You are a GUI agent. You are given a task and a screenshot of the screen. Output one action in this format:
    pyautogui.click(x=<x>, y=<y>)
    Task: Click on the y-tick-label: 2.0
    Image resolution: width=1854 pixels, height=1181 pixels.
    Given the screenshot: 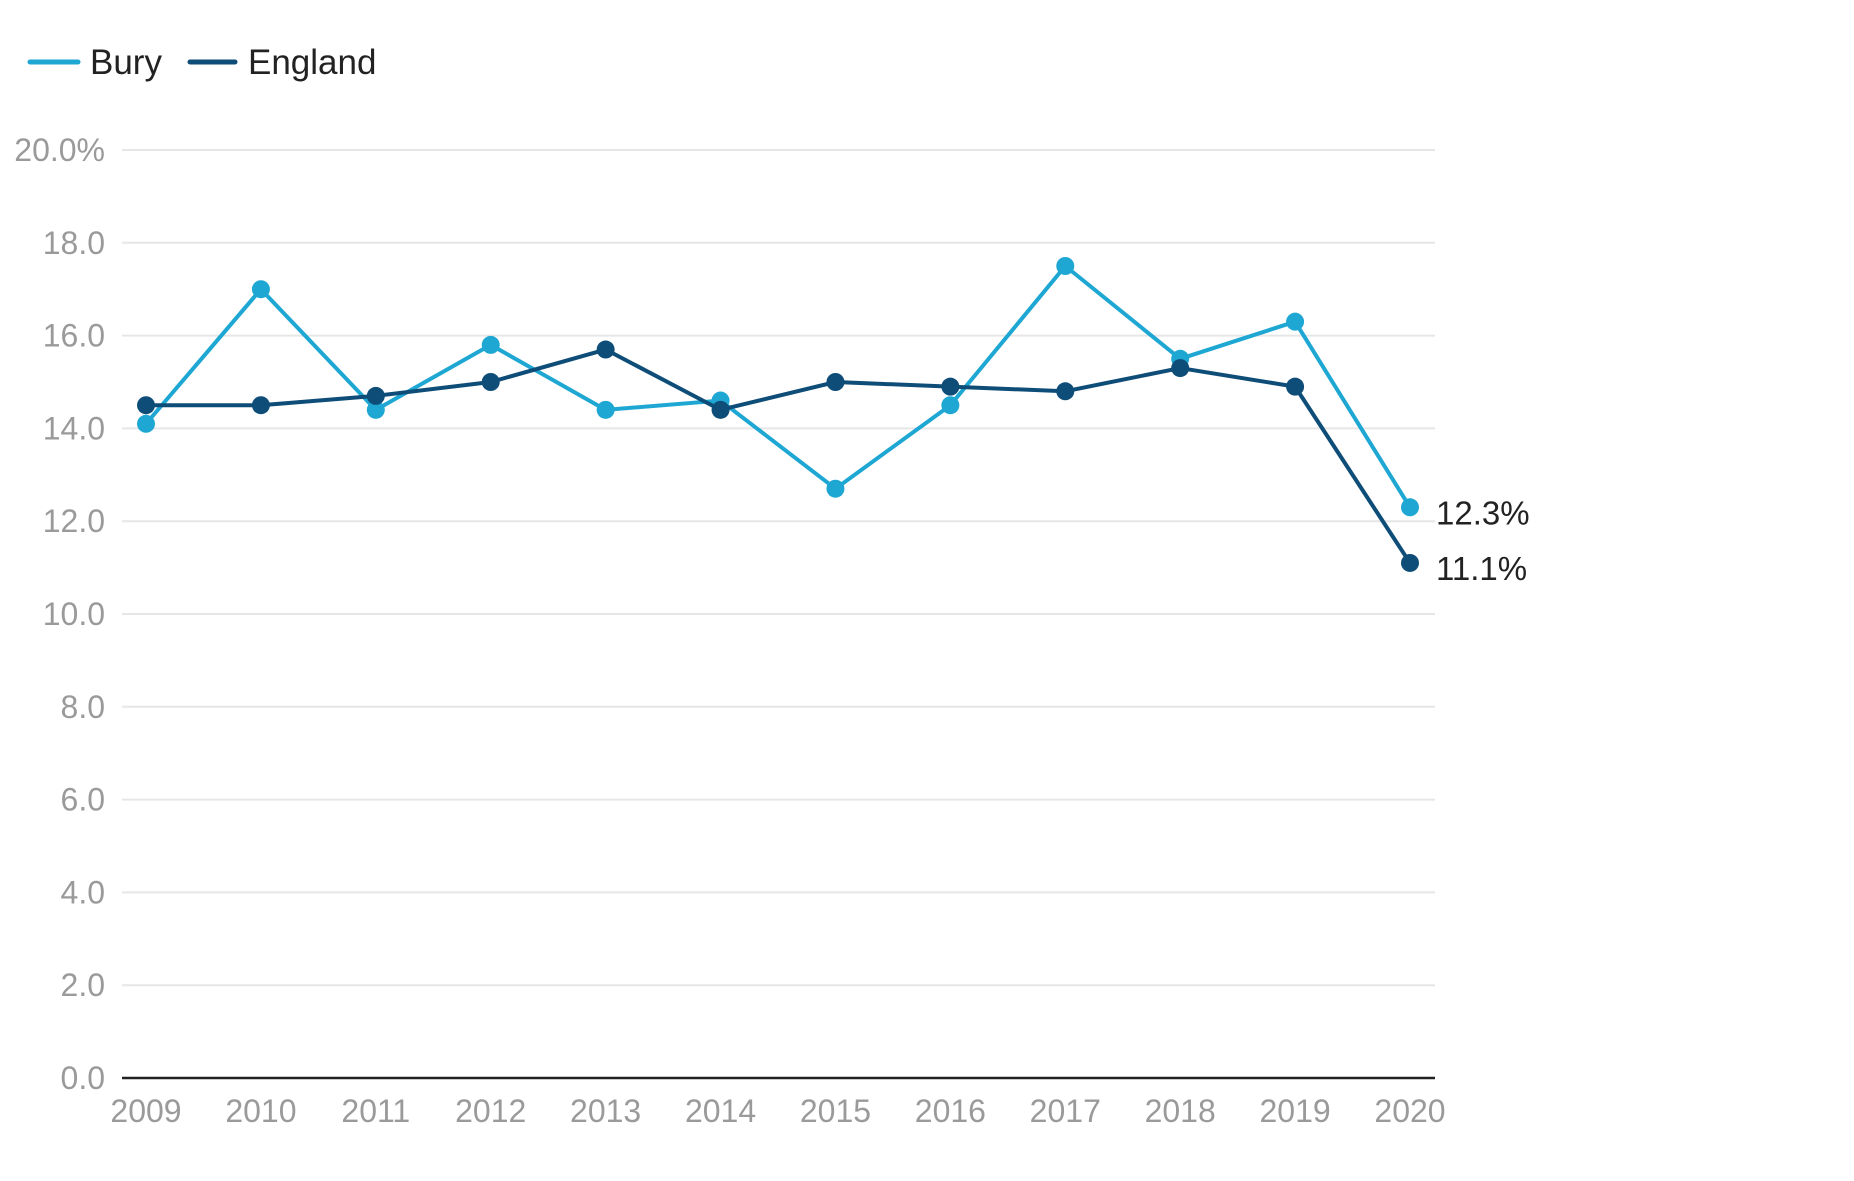 What is the action you would take?
    pyautogui.click(x=83, y=985)
    